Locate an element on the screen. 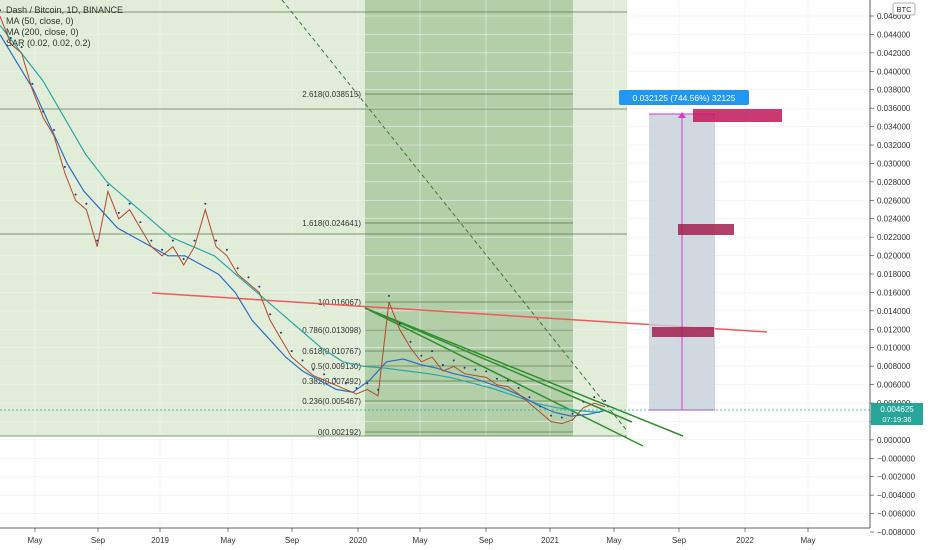  price-tick-label: 0.028000 is located at coordinates (894, 182).